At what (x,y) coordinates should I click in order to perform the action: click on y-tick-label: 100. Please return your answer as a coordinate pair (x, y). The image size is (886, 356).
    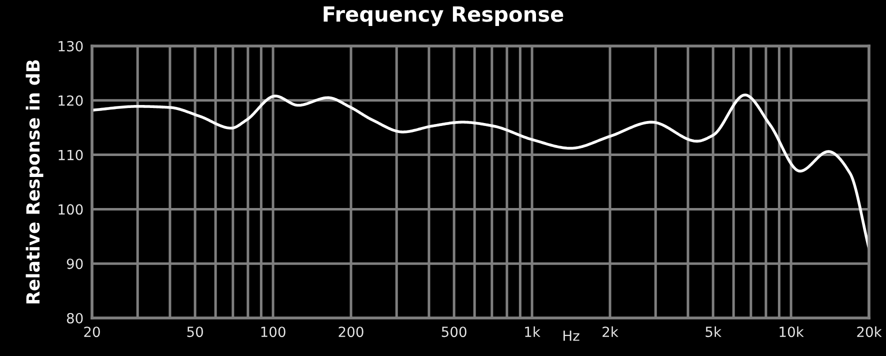
    Looking at the image, I should click on (70, 209).